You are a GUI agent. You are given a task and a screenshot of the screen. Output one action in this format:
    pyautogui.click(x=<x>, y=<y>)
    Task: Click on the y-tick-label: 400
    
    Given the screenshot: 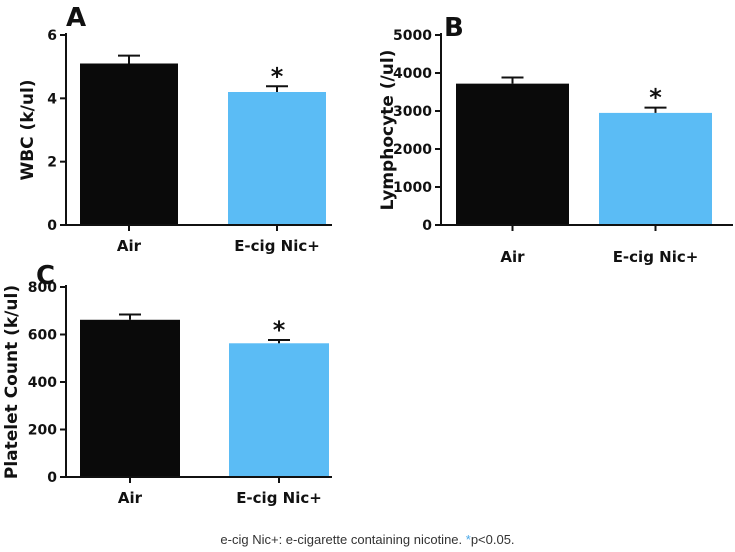 What is the action you would take?
    pyautogui.click(x=42, y=383)
    